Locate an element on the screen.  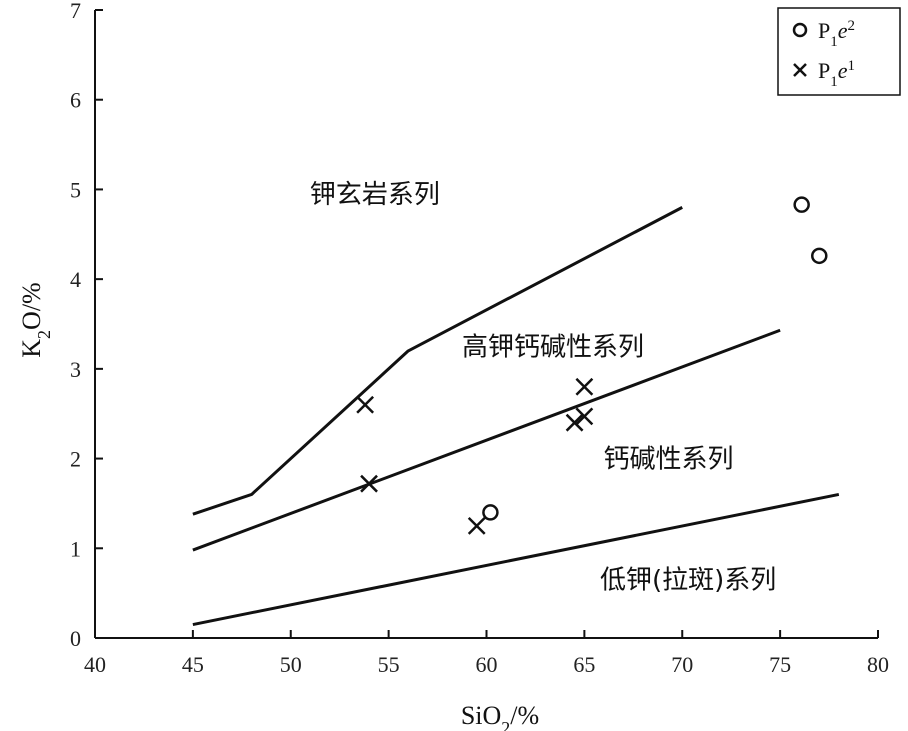
x-tick-label: 50 is located at coordinates (291, 664).